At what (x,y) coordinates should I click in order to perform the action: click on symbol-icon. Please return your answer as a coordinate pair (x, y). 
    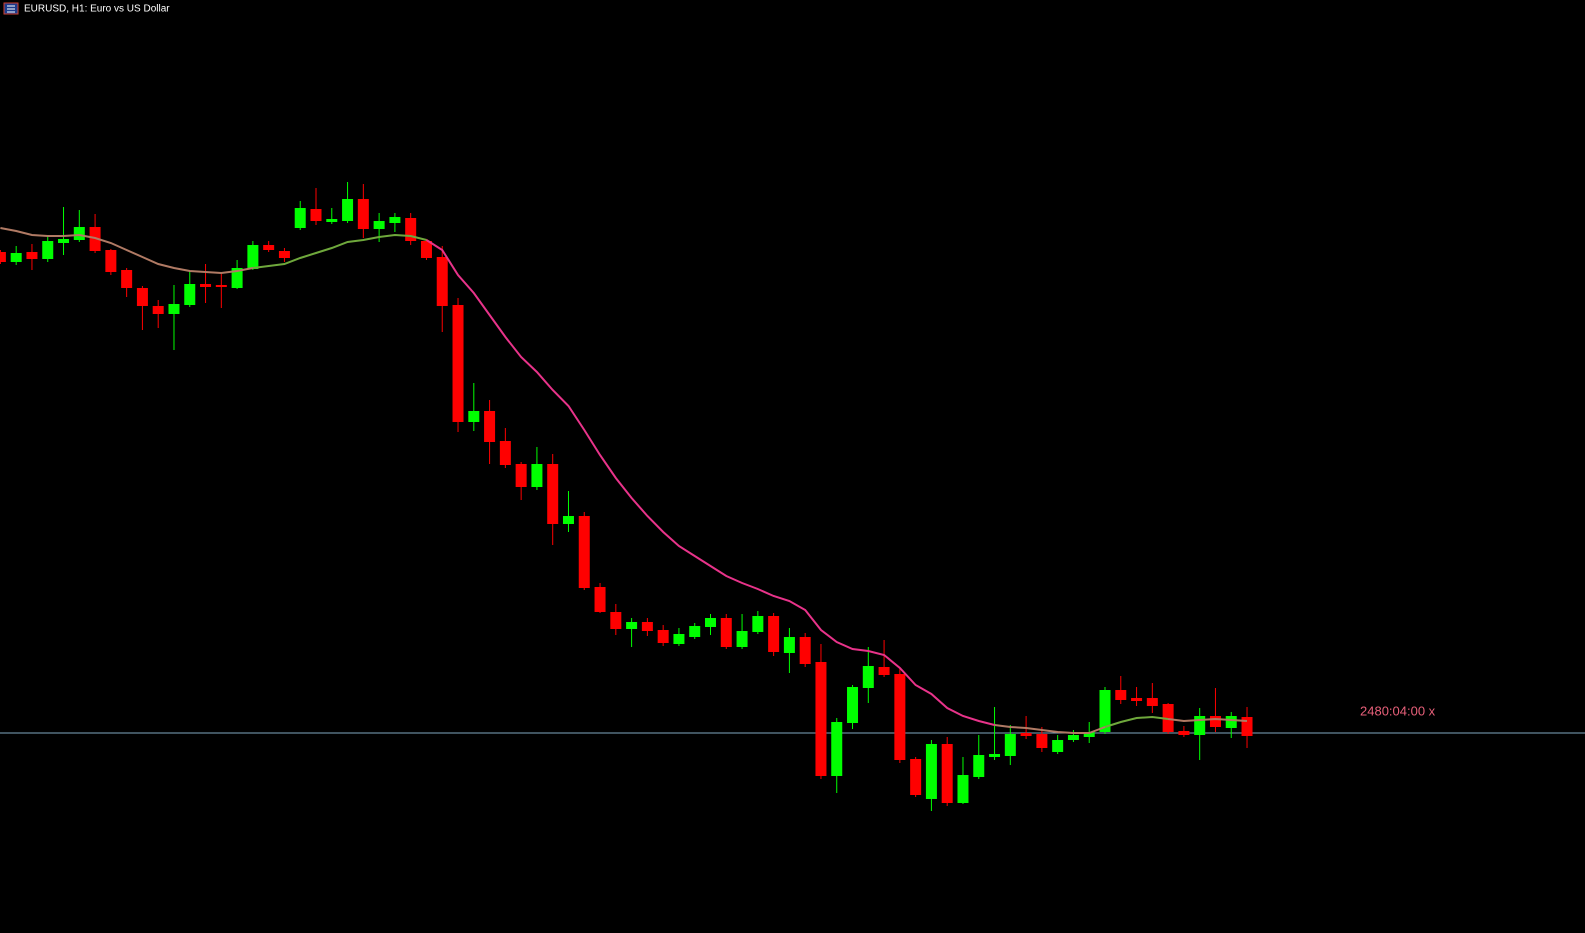
    Looking at the image, I should click on (11, 8).